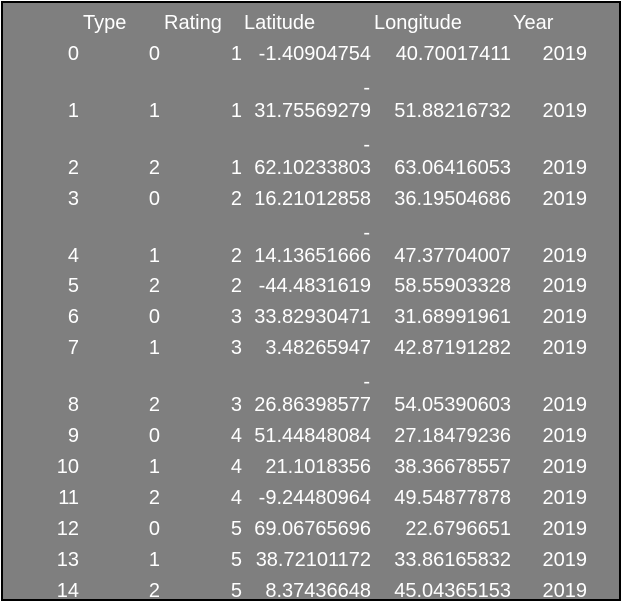 This screenshot has width=627, height=616. Describe the element at coordinates (67, 560) in the screenshot. I see `table-row-index: 13` at that location.